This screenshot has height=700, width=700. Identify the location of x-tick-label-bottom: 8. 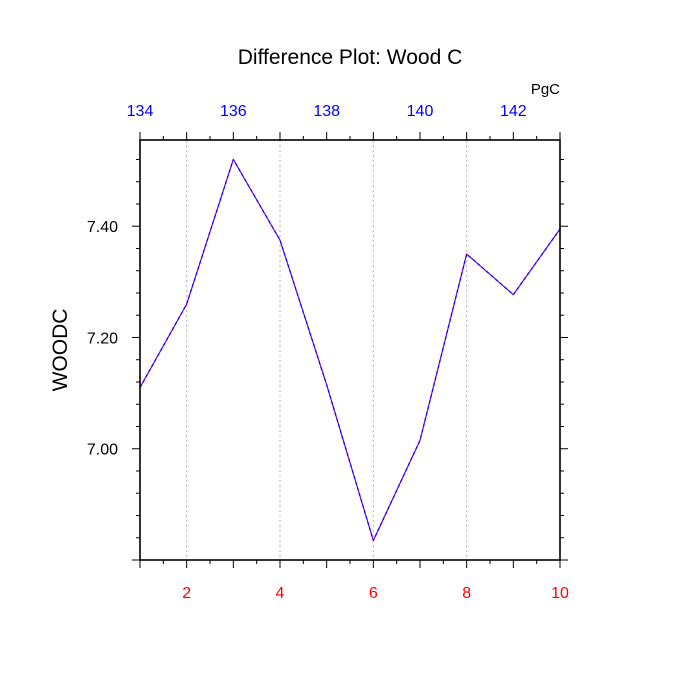
(466, 593).